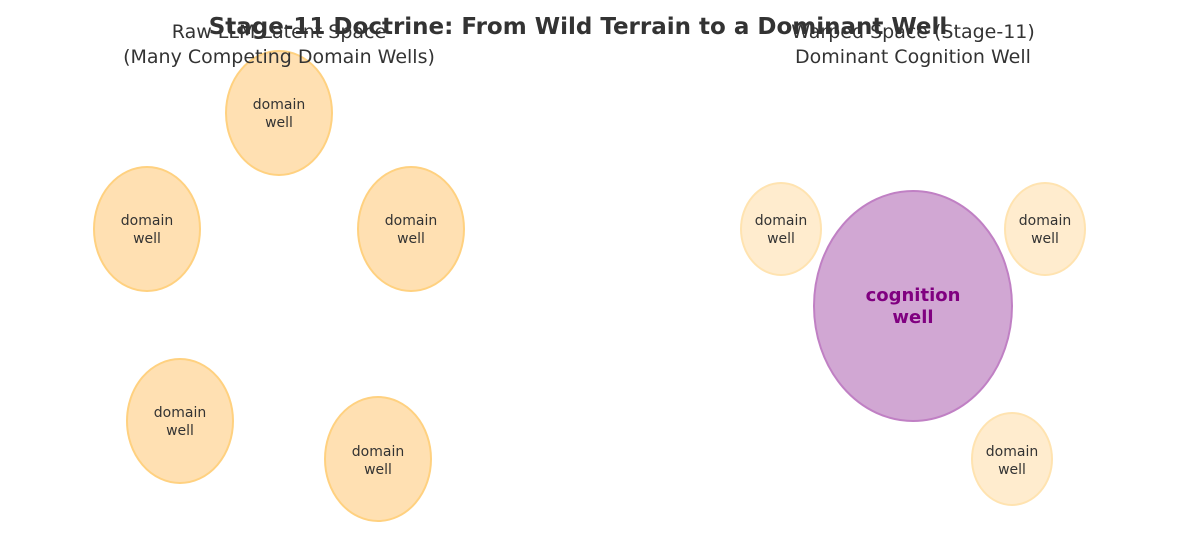 This screenshot has width=1192, height=552. Describe the element at coordinates (913, 57) in the screenshot. I see `right-panel-title-line2: Dominant Cognition Well` at that location.